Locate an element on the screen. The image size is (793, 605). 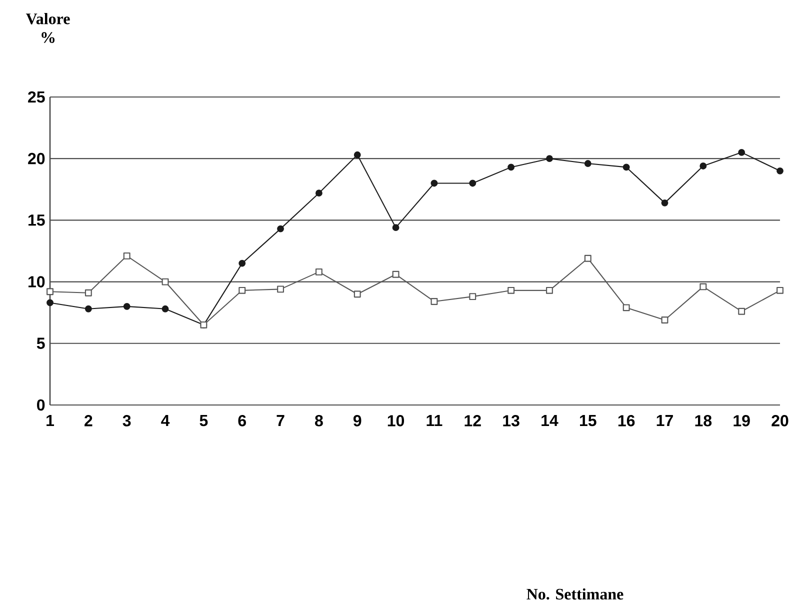
x-tick-label: 9 is located at coordinates (357, 420).